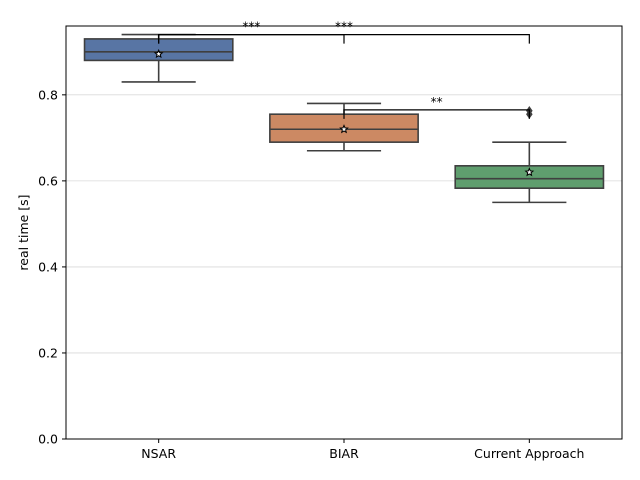 This screenshot has width=640, height=480. What do you see at coordinates (23, 232) in the screenshot?
I see `y-axis-label: real time [s]` at bounding box center [23, 232].